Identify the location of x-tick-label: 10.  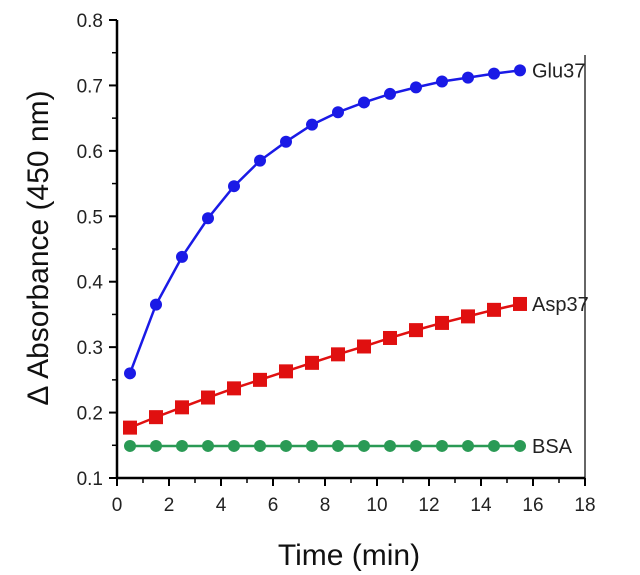
(376, 505).